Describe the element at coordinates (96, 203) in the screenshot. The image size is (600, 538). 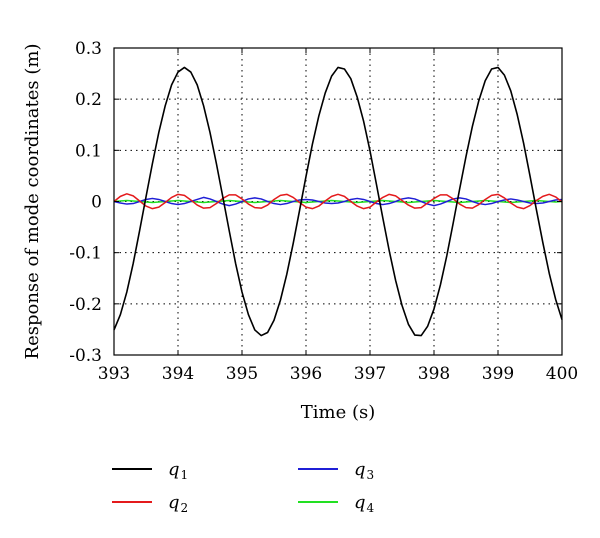
I see `y-tick-label: 0` at that location.